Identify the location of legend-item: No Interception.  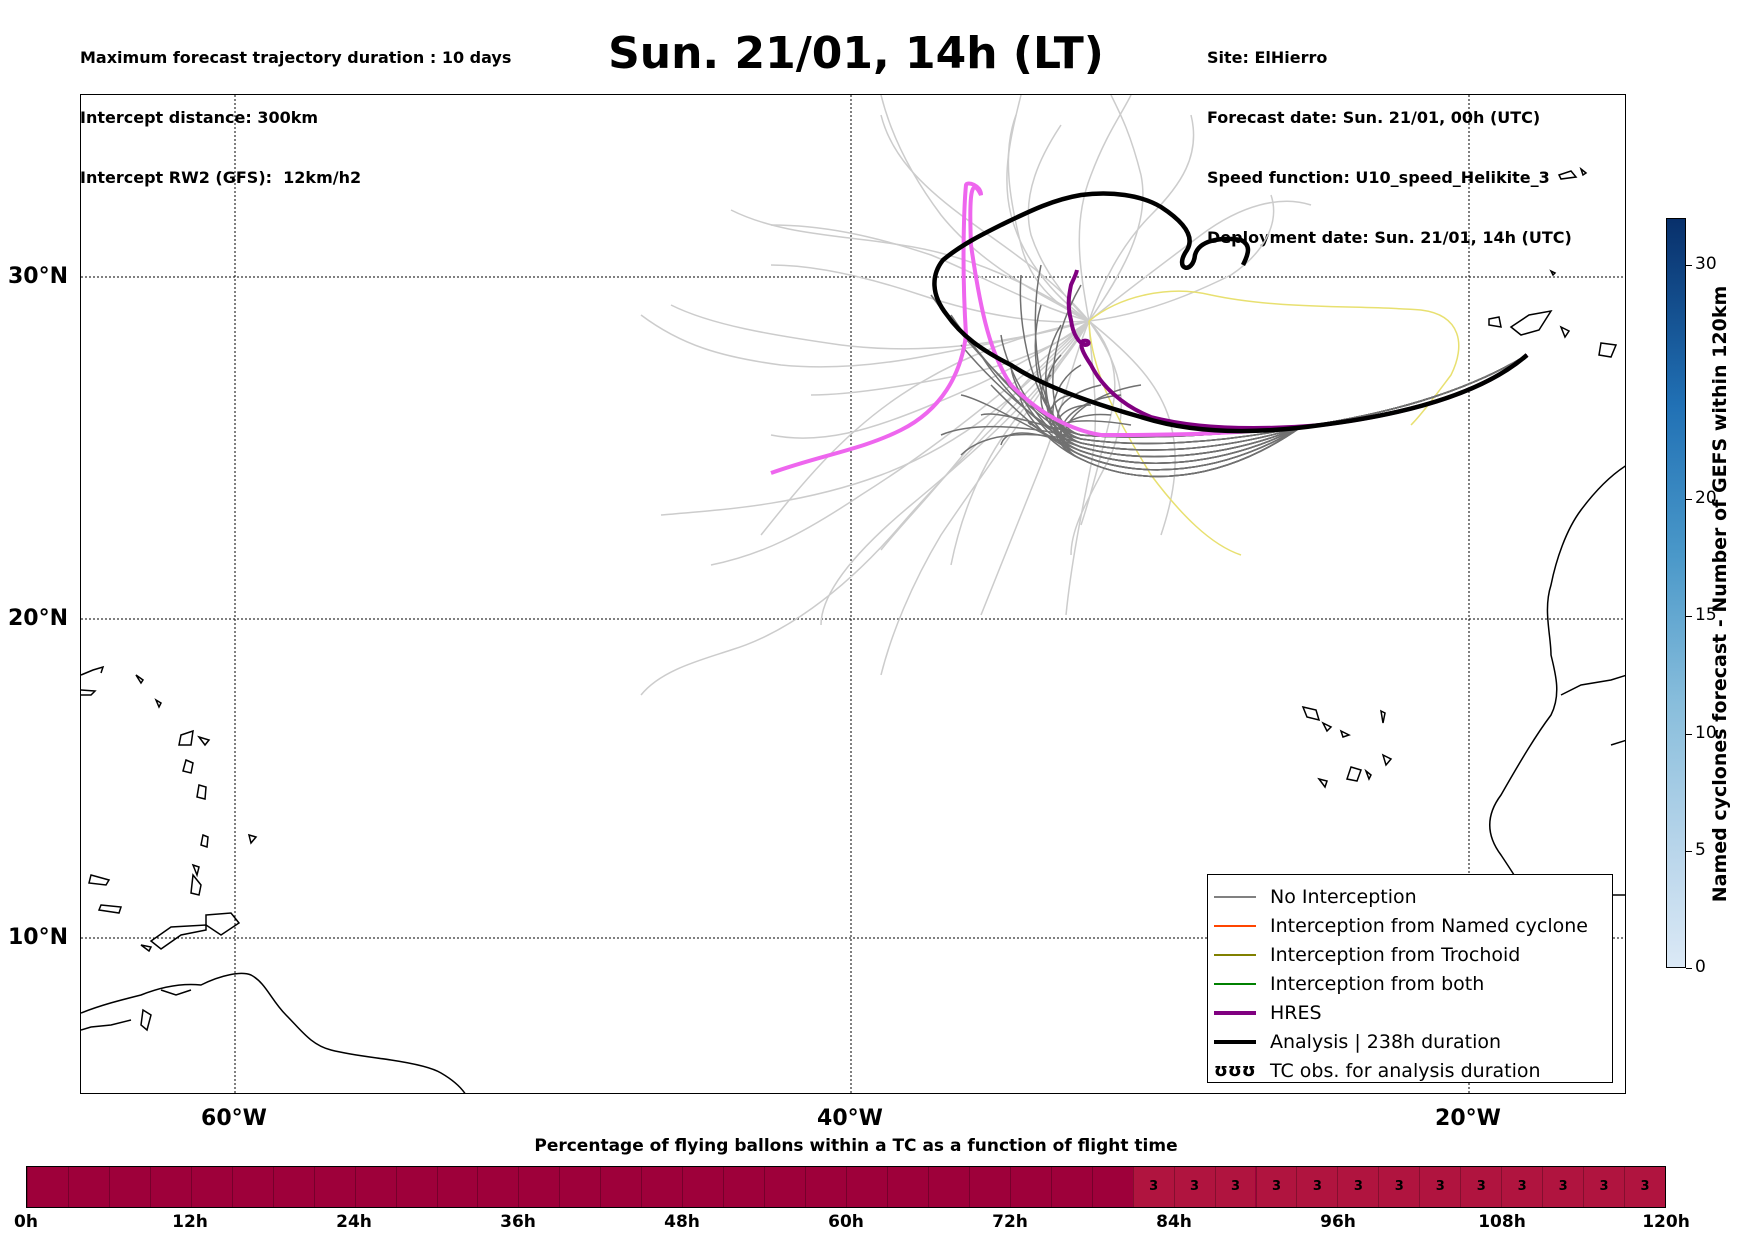
(1410, 897).